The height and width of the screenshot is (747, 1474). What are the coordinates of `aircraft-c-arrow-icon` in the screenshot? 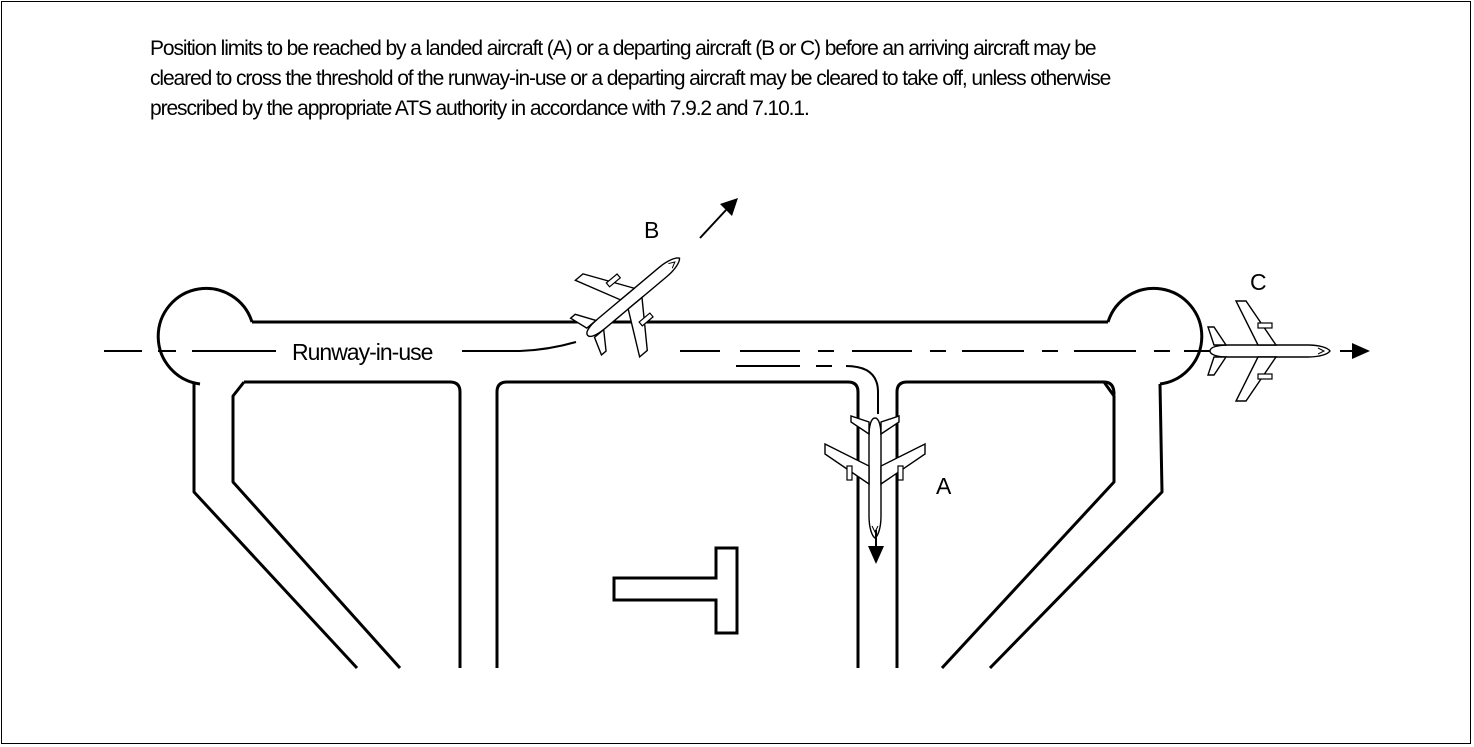 It's located at (1361, 351).